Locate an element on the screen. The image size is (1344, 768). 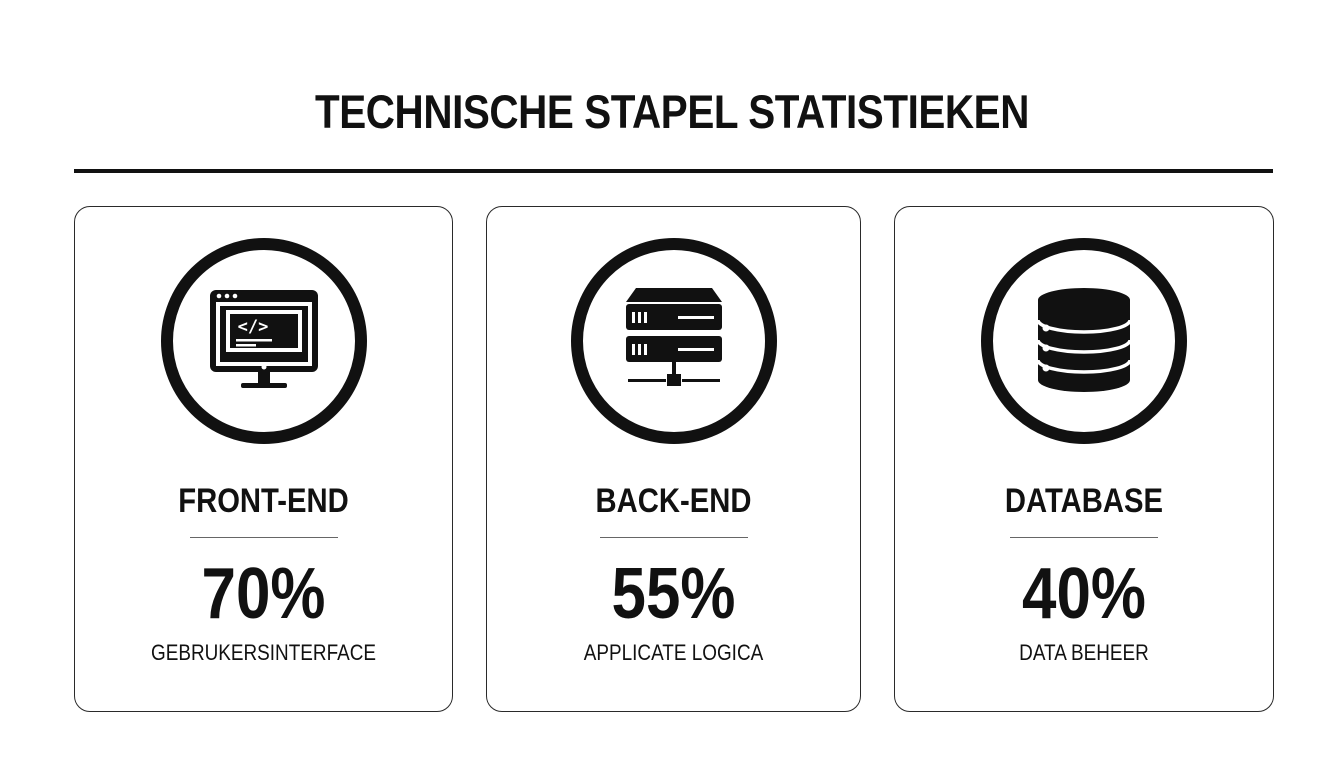
card-label: FRONT-END is located at coordinates (263, 501).